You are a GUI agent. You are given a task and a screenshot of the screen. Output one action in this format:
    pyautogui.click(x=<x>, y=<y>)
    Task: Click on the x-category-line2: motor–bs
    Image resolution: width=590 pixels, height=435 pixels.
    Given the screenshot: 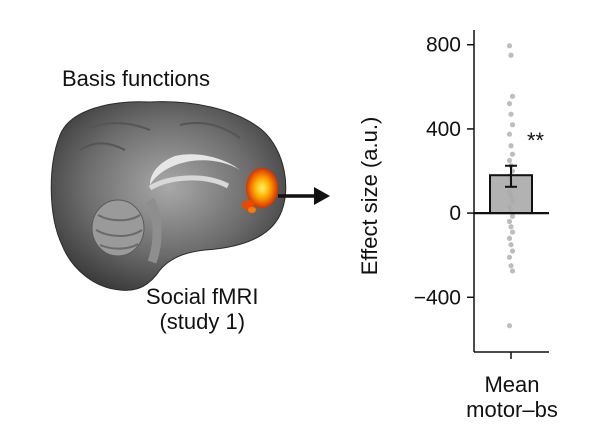 What is the action you would take?
    pyautogui.click(x=512, y=410)
    